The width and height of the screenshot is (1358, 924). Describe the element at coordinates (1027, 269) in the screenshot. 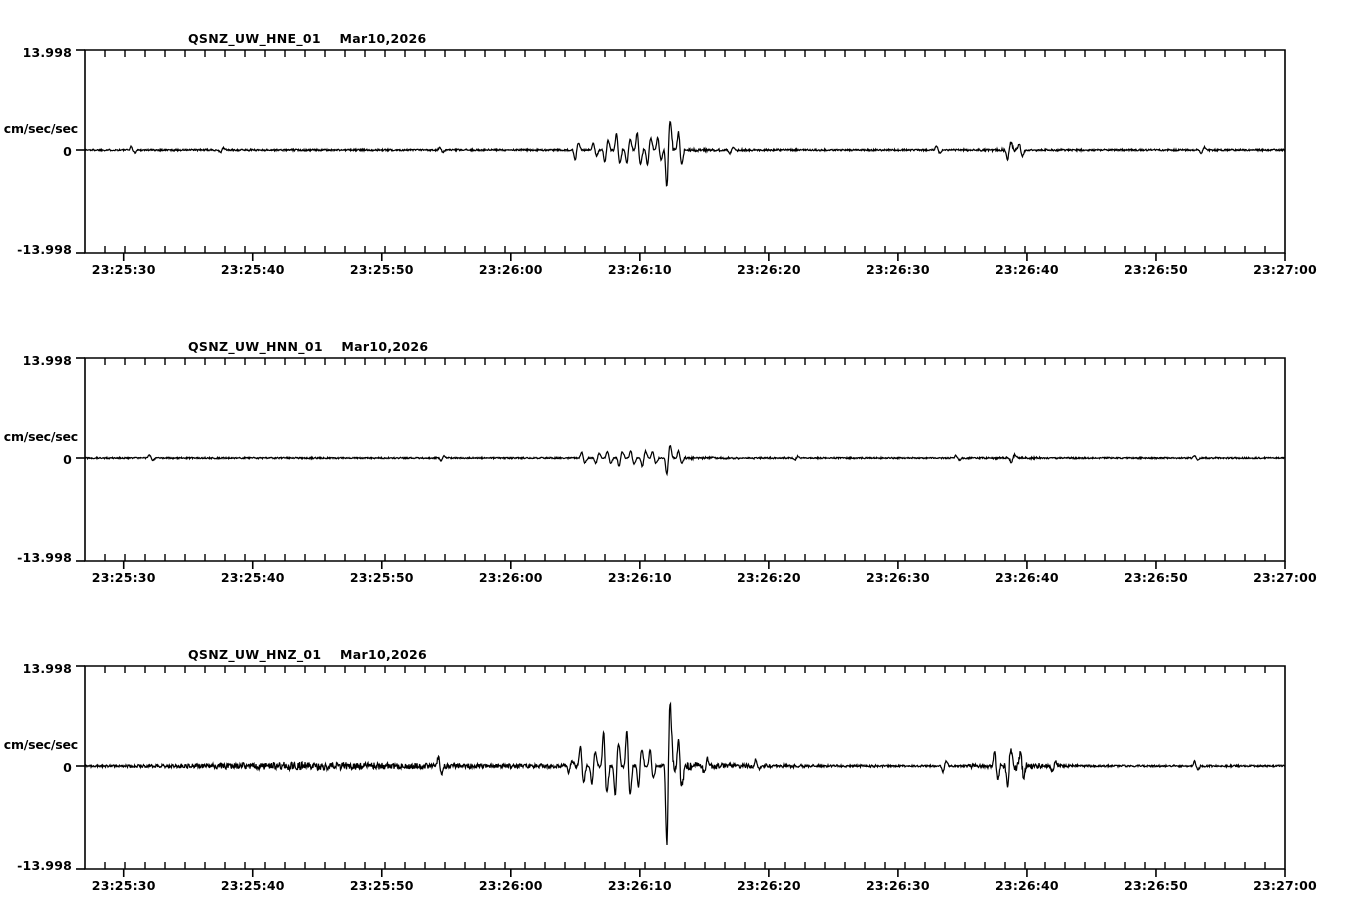

I see `x-tick-label-hne-7: 23:26:40` at that location.